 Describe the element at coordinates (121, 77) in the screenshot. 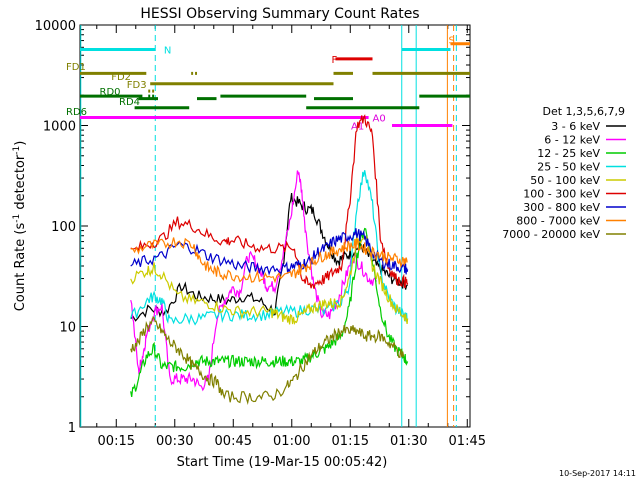

I see `flag-label-fd2: FD2` at that location.